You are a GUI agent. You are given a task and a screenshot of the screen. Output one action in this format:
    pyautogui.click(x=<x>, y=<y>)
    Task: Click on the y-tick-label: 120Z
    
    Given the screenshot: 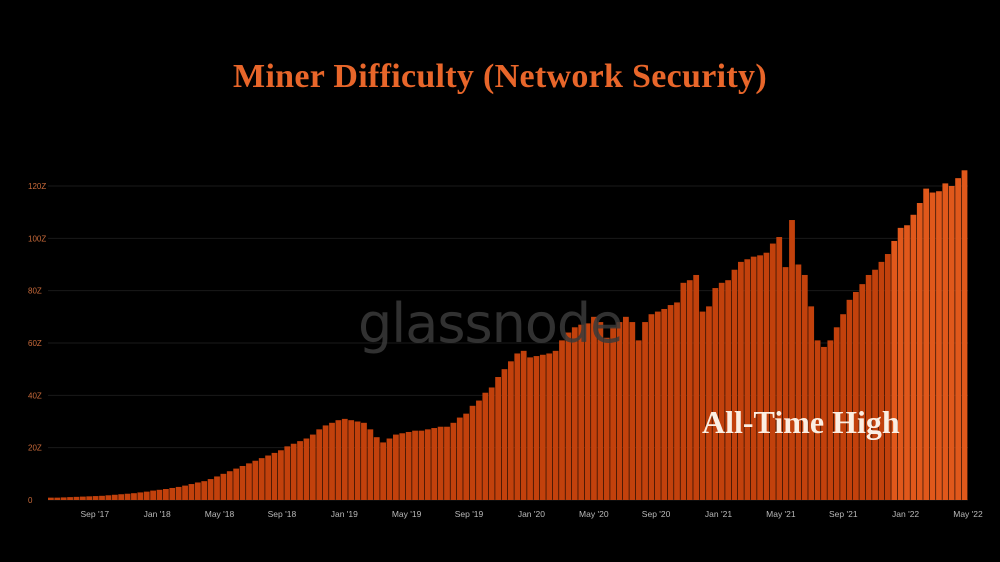 What is the action you would take?
    pyautogui.click(x=37, y=186)
    